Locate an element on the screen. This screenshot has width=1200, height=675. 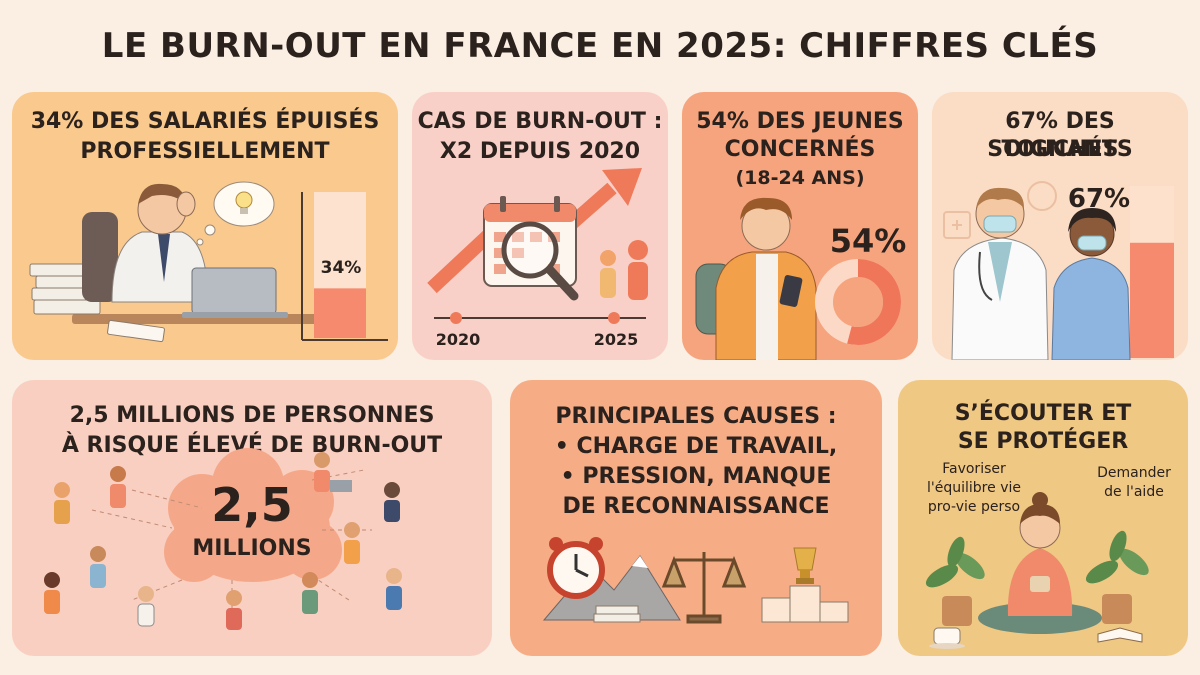
cloud-value: 2,5 is located at coordinates (252, 505).